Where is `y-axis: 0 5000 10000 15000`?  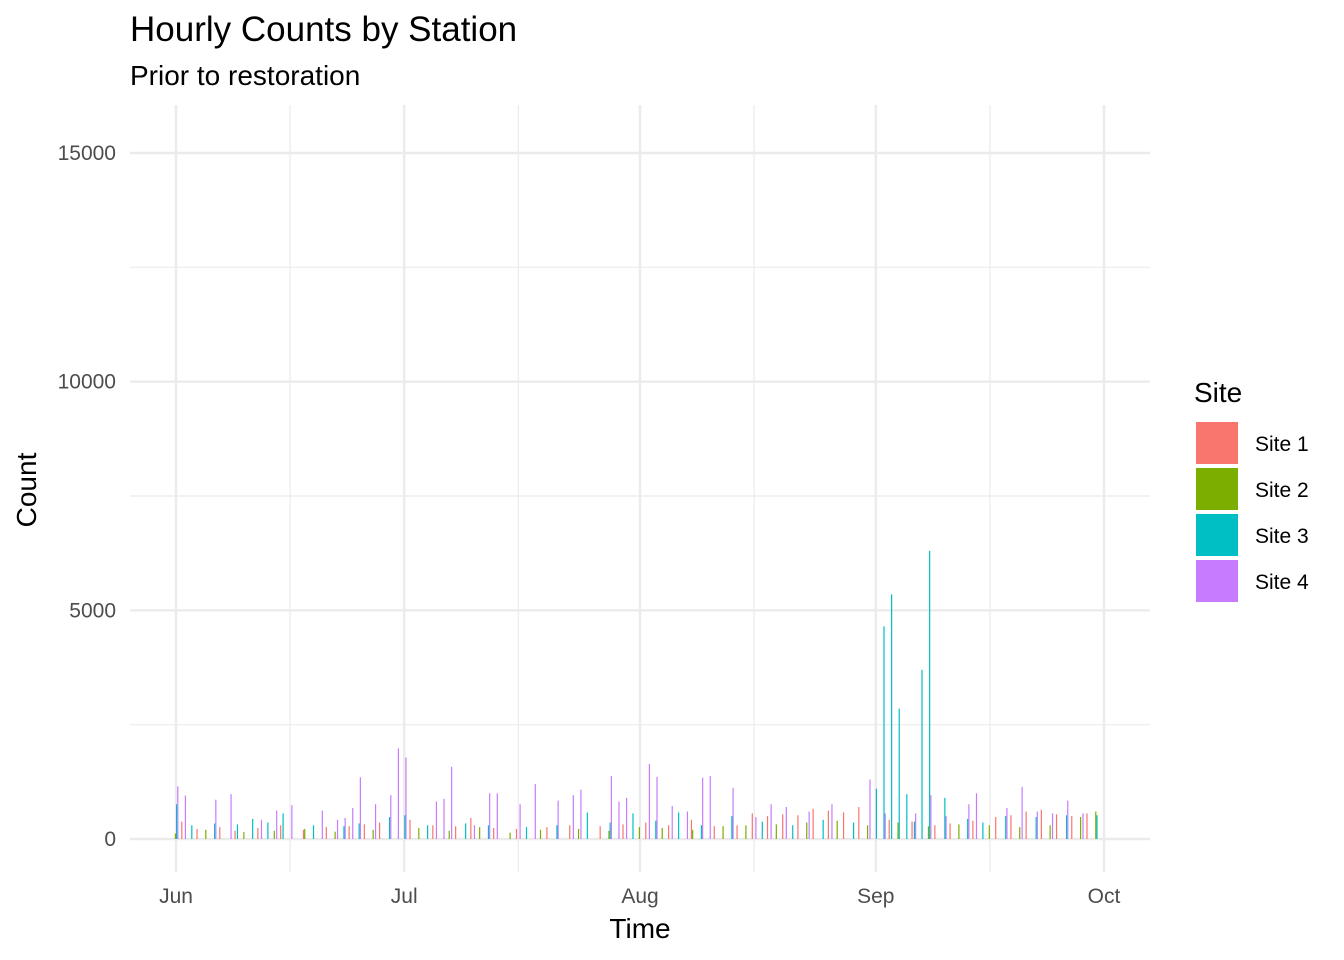 y-axis: 0 5000 10000 15000 is located at coordinates (87, 496).